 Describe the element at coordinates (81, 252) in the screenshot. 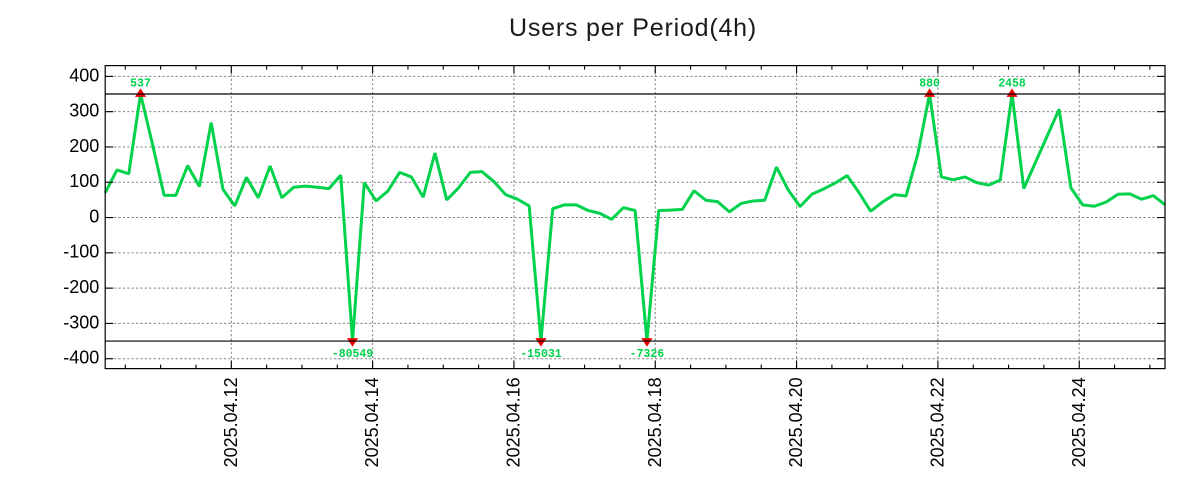

I see `svg-text: -100` at that location.